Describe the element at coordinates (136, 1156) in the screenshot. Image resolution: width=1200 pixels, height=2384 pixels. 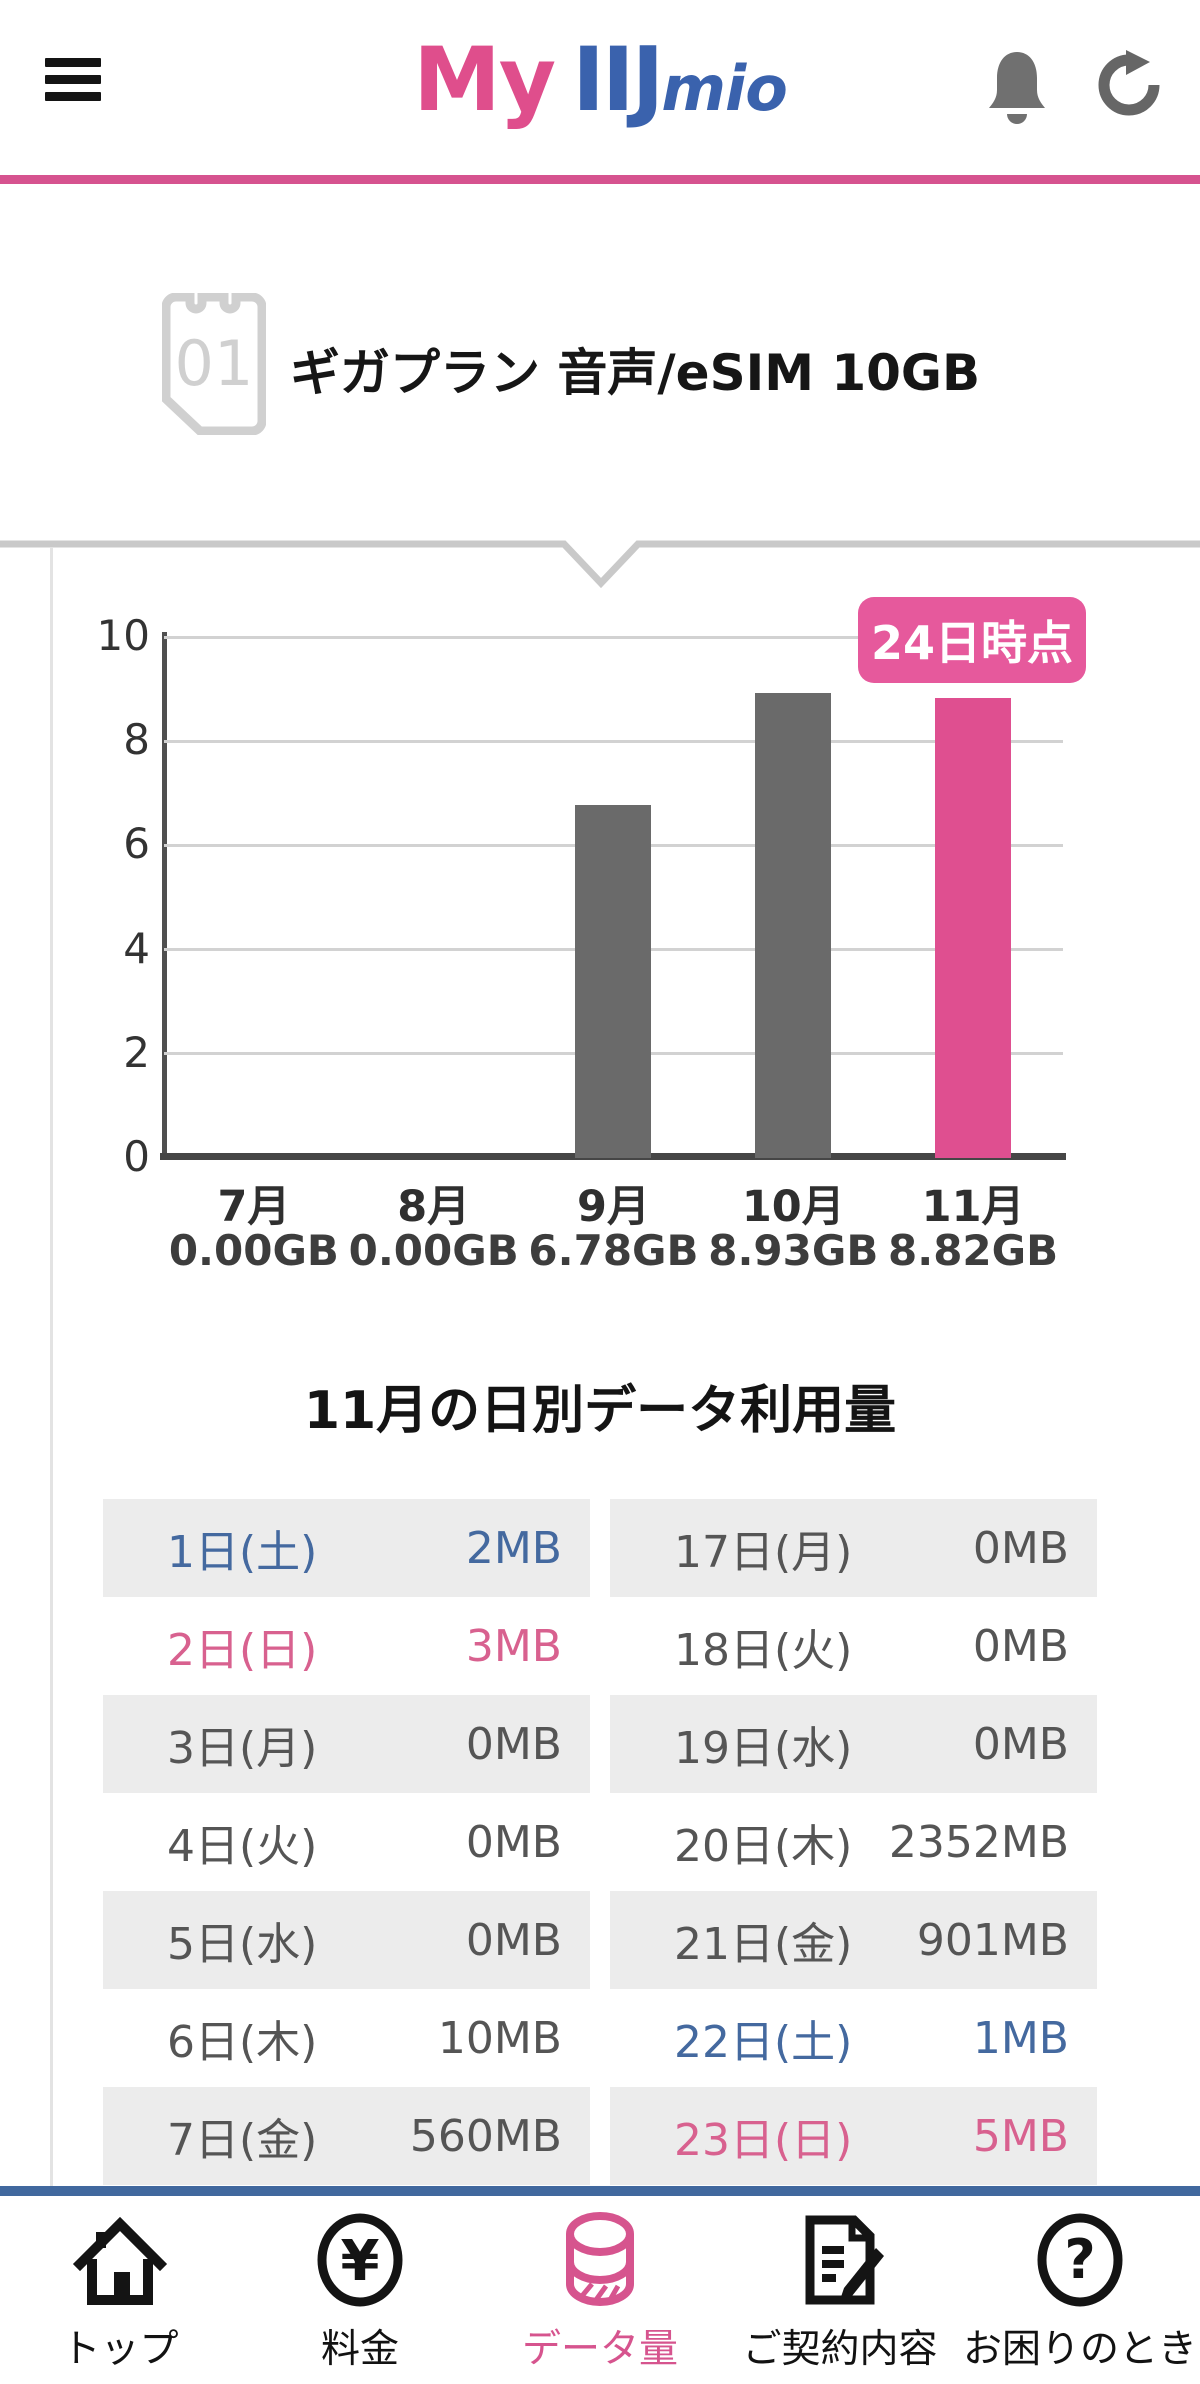
I see `y-axis-tick-label: 0` at that location.